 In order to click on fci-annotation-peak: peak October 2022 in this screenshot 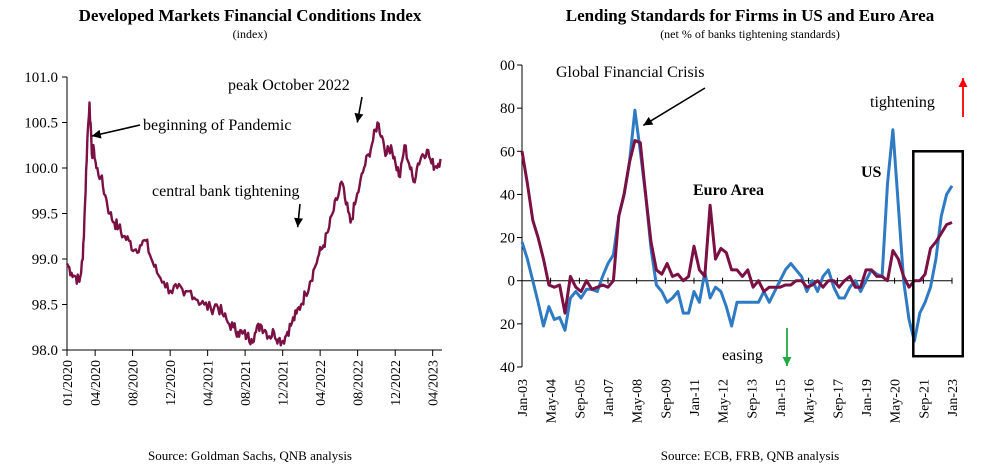, I will do `click(289, 85)`.